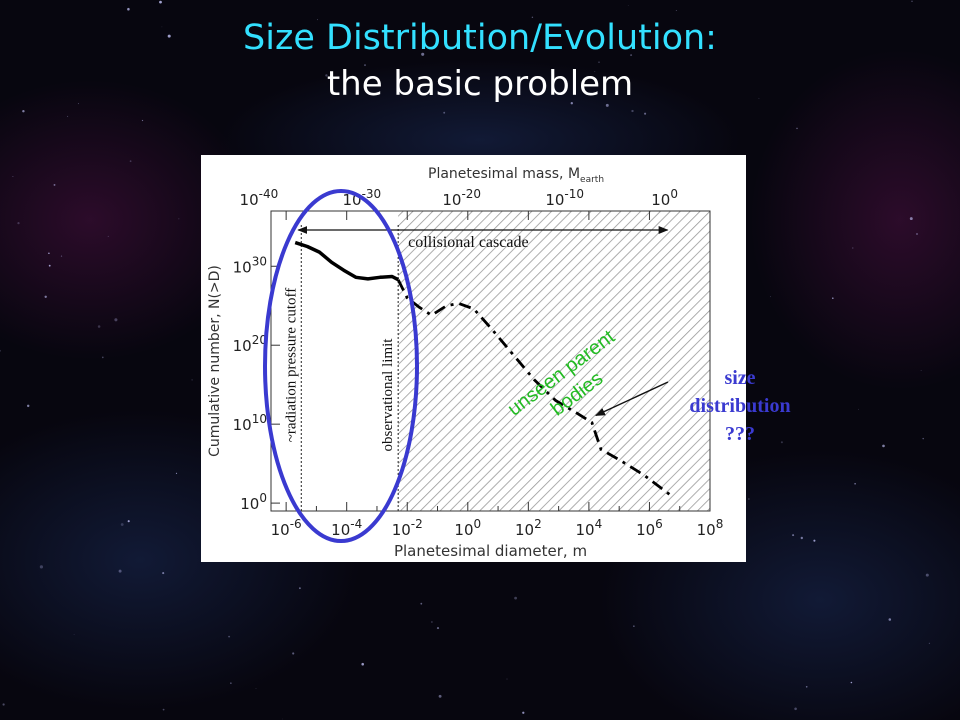  I want to click on x-tick-label: 10⁻⁶, so click(286, 528).